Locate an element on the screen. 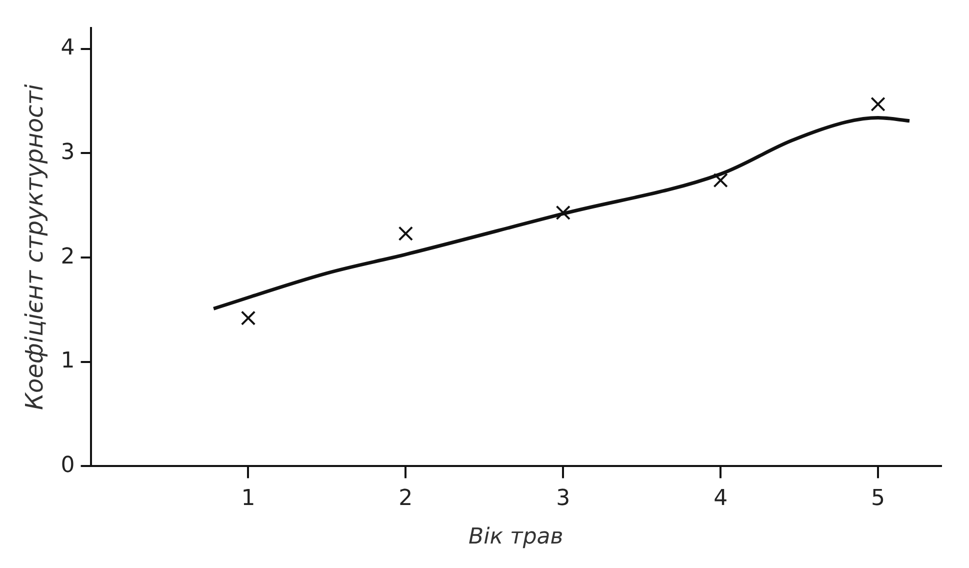 The width and height of the screenshot is (969, 568). x-tick-label: 3 is located at coordinates (563, 499).